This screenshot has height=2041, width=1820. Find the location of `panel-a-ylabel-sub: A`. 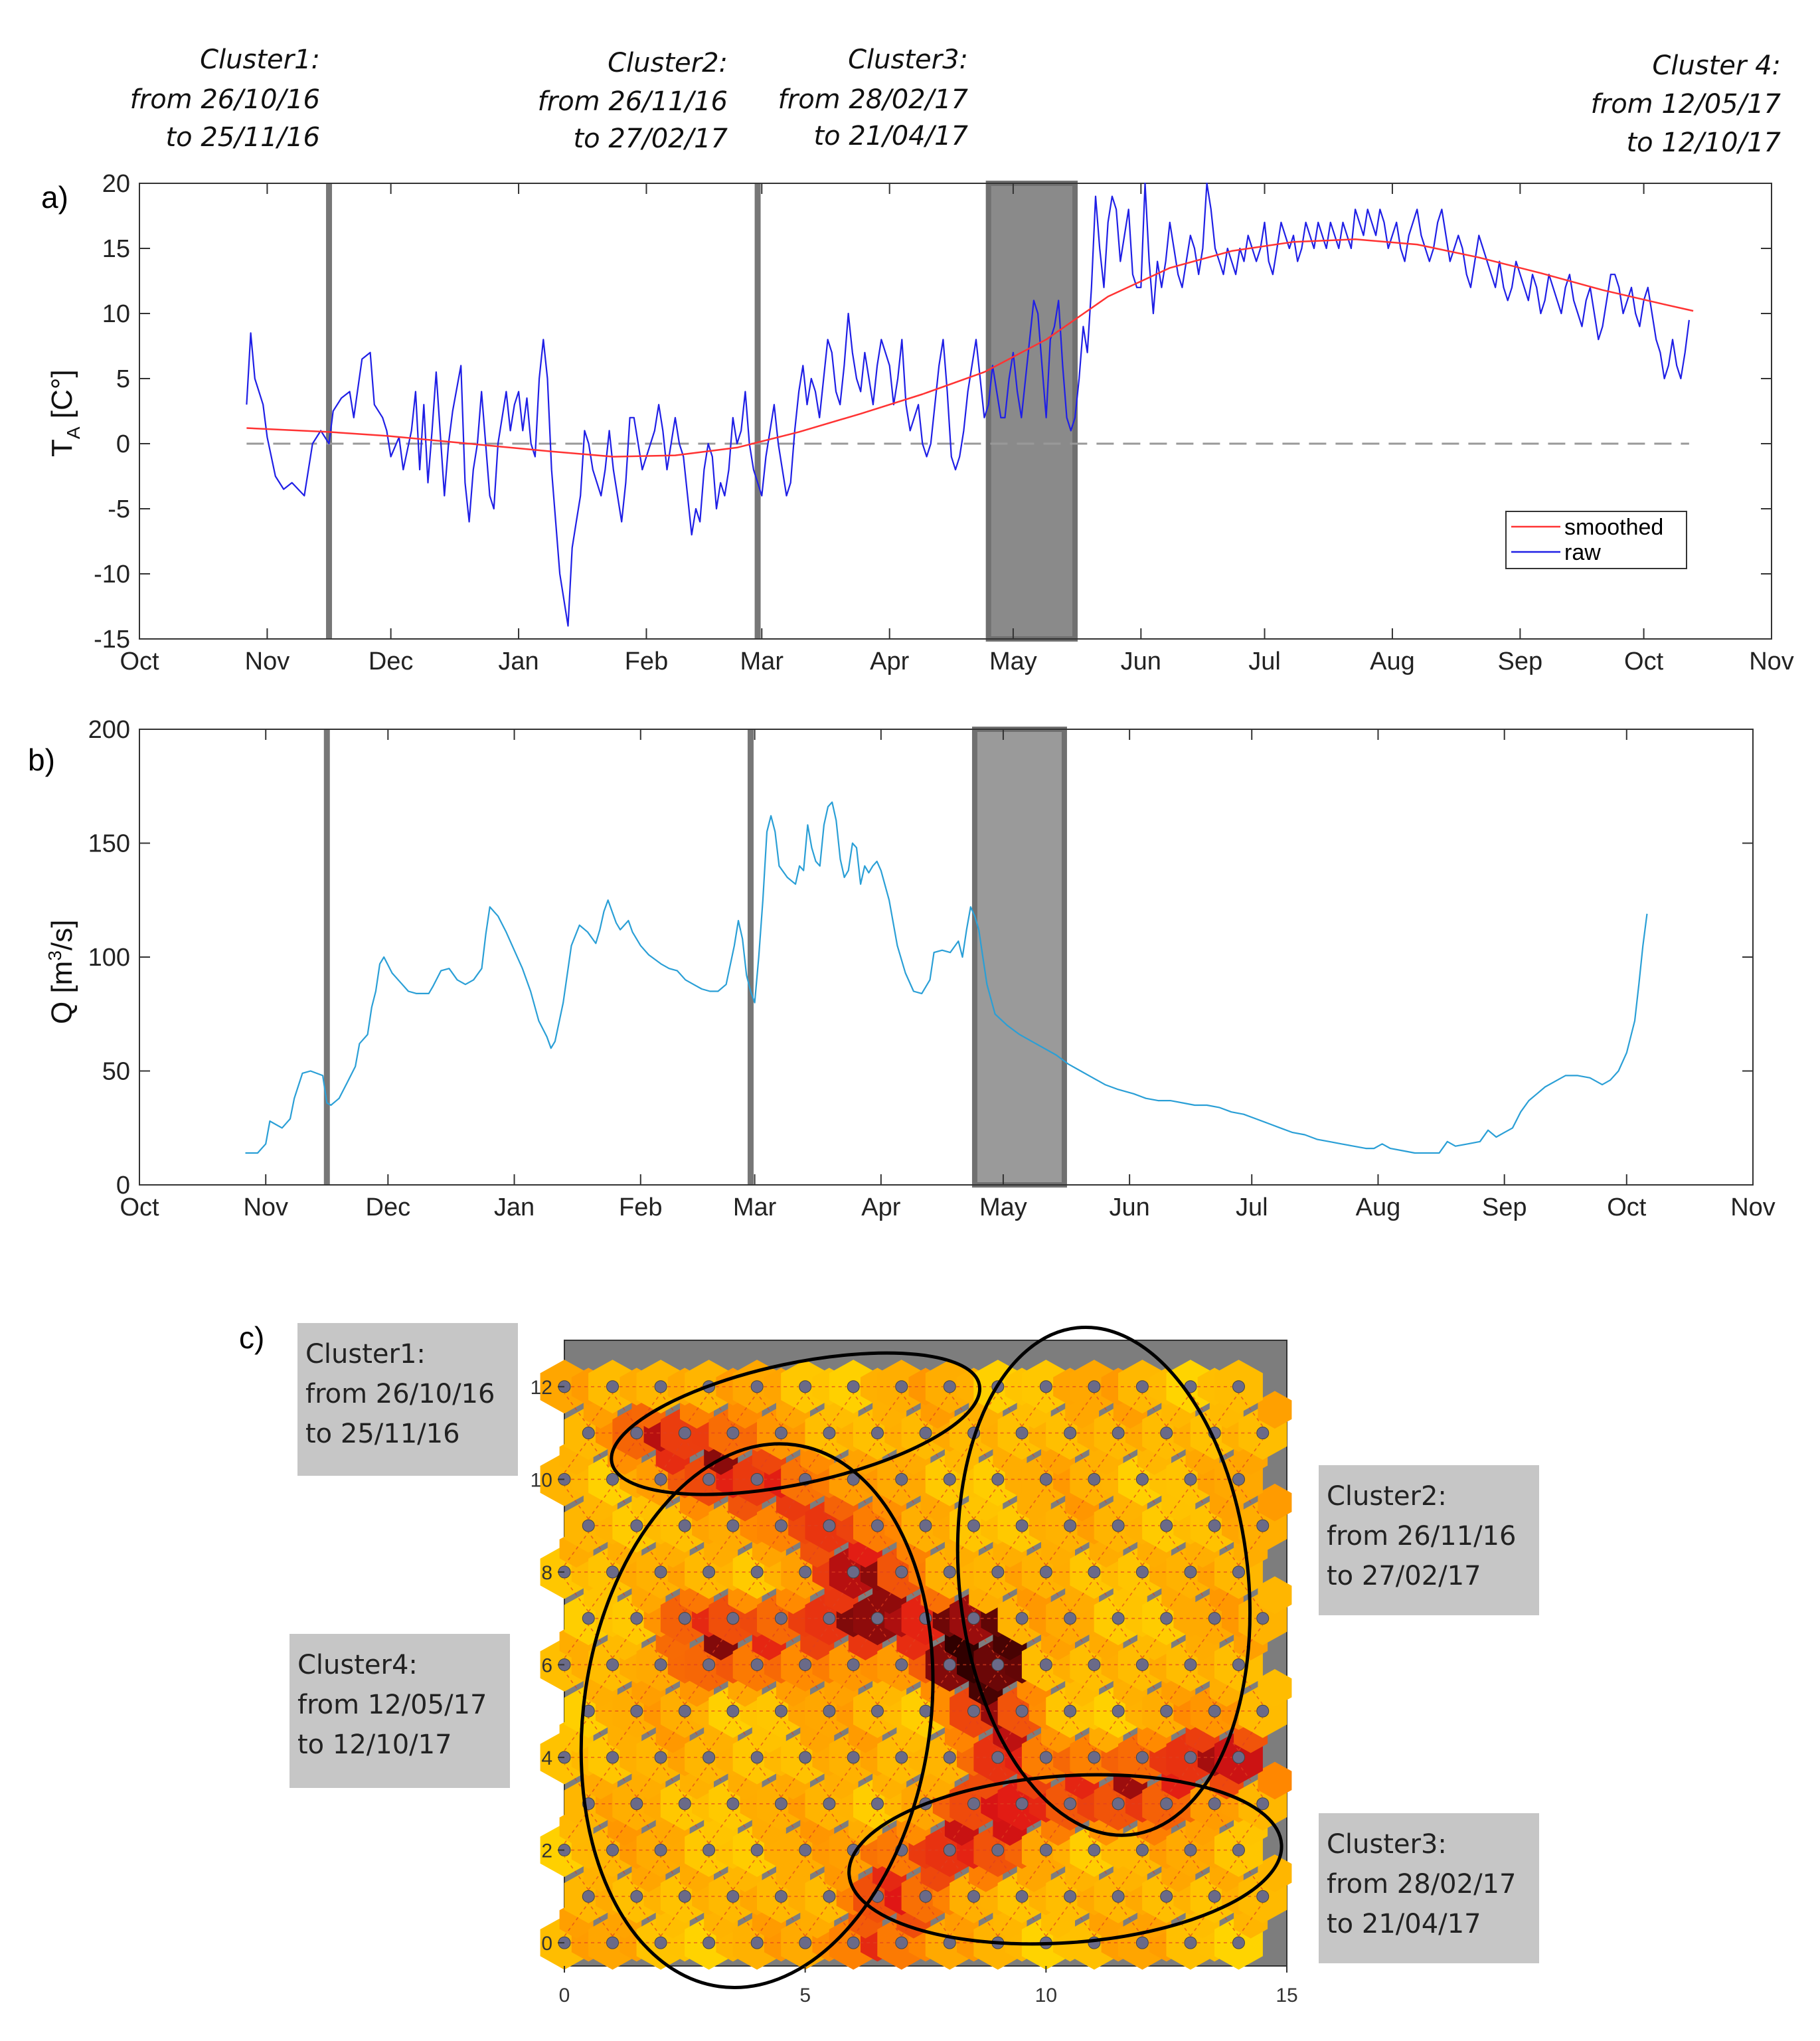

panel-a-ylabel-sub: A is located at coordinates (73, 432).